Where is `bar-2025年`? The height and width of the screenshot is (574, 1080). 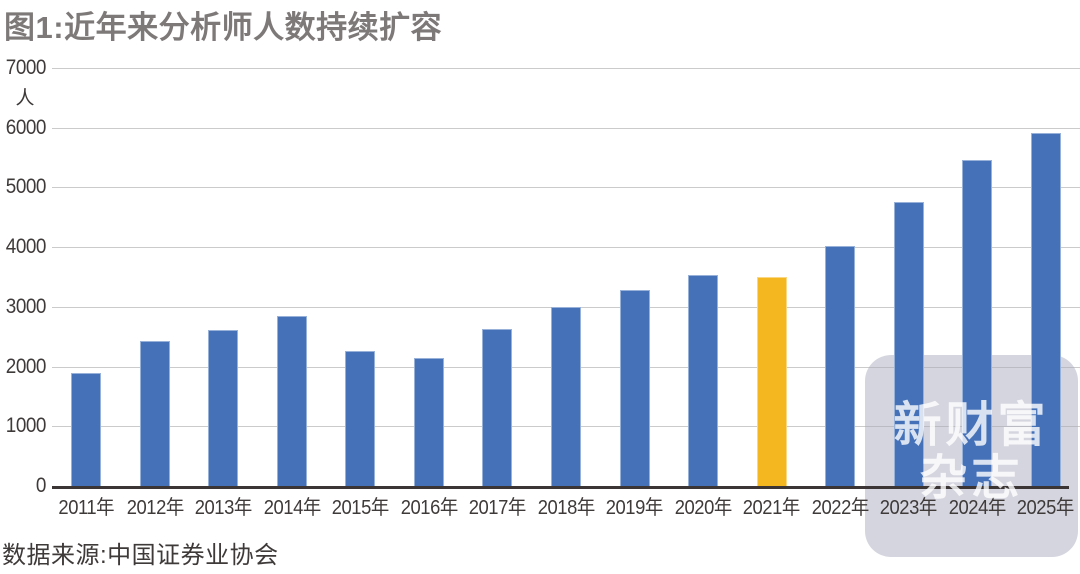 bar-2025年 is located at coordinates (1046, 310).